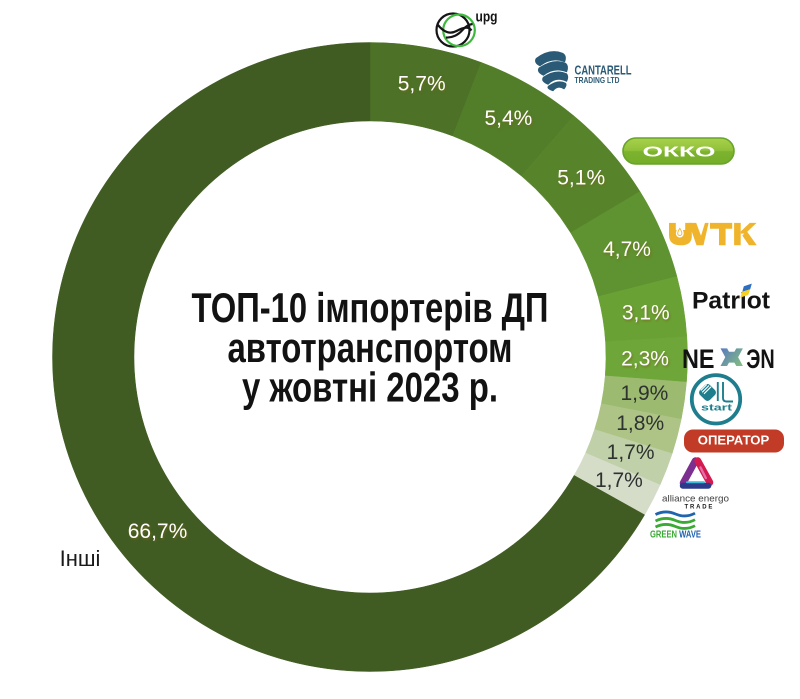 The image size is (800, 699). Describe the element at coordinates (734, 441) in the screenshot. I see `svg-text: ОПЕРАТОР` at that location.